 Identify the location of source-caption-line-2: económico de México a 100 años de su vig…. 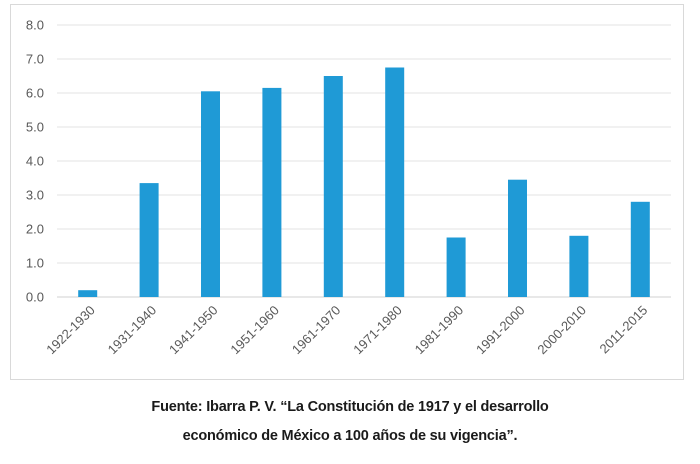
(350, 436).